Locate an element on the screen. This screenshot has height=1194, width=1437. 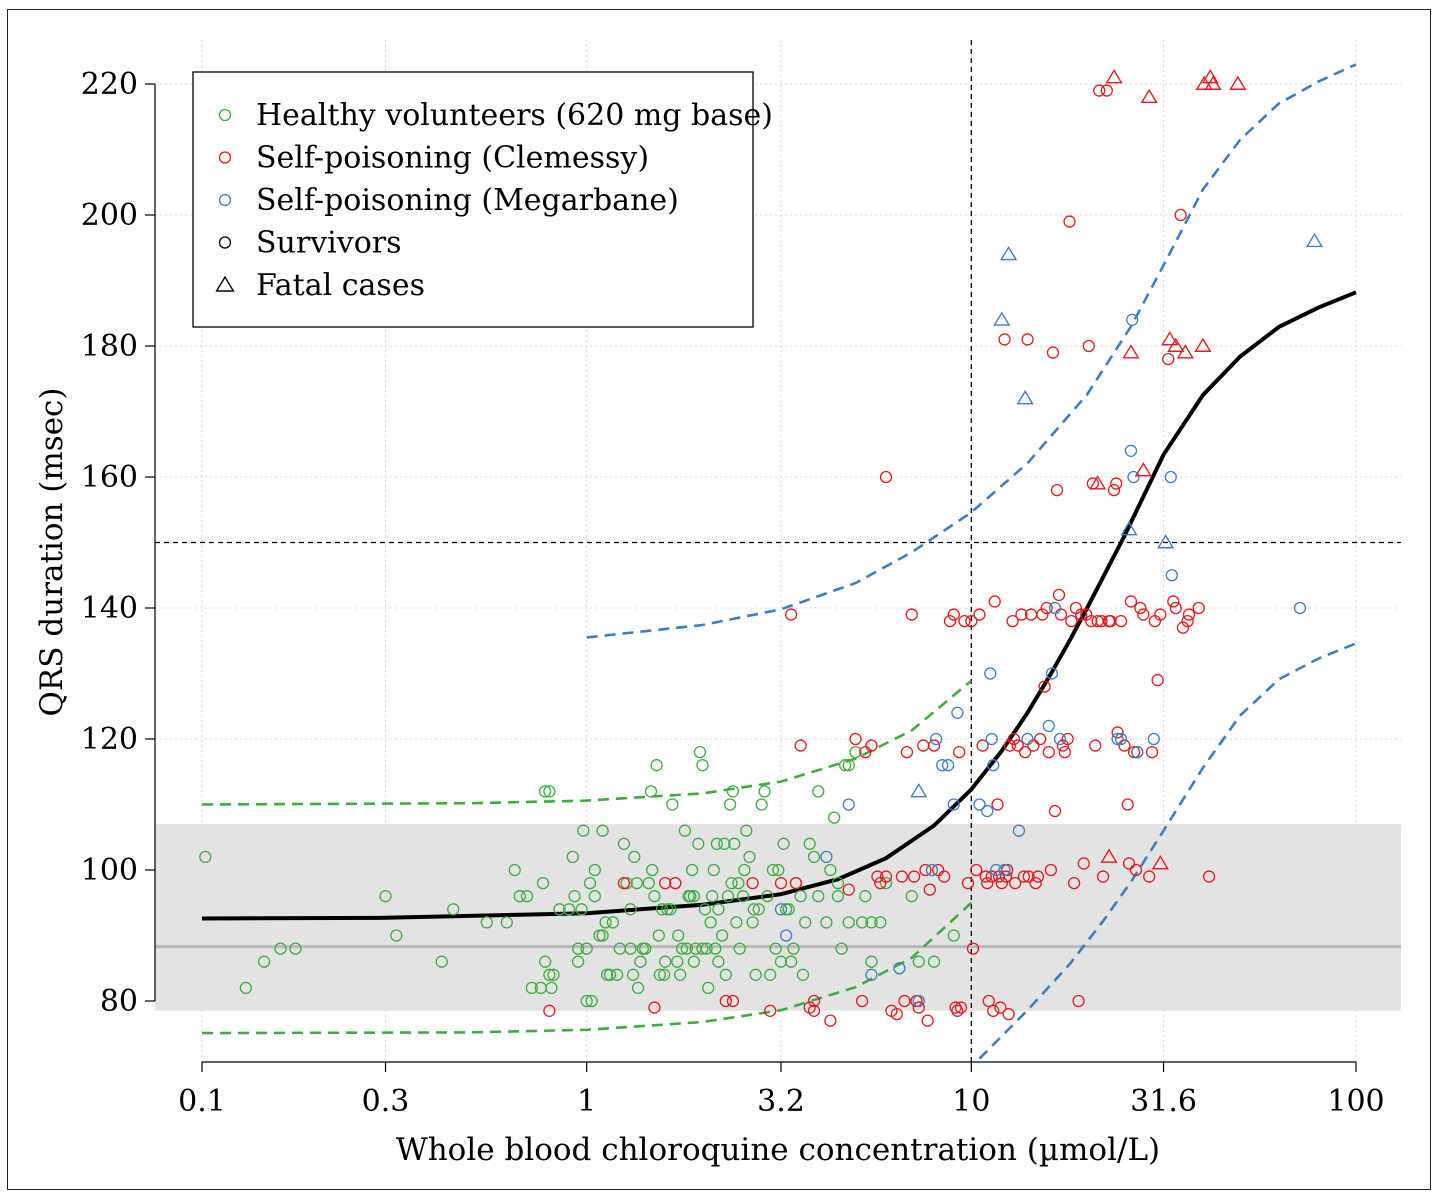
y-tick-label: 80 is located at coordinates (119, 1001).